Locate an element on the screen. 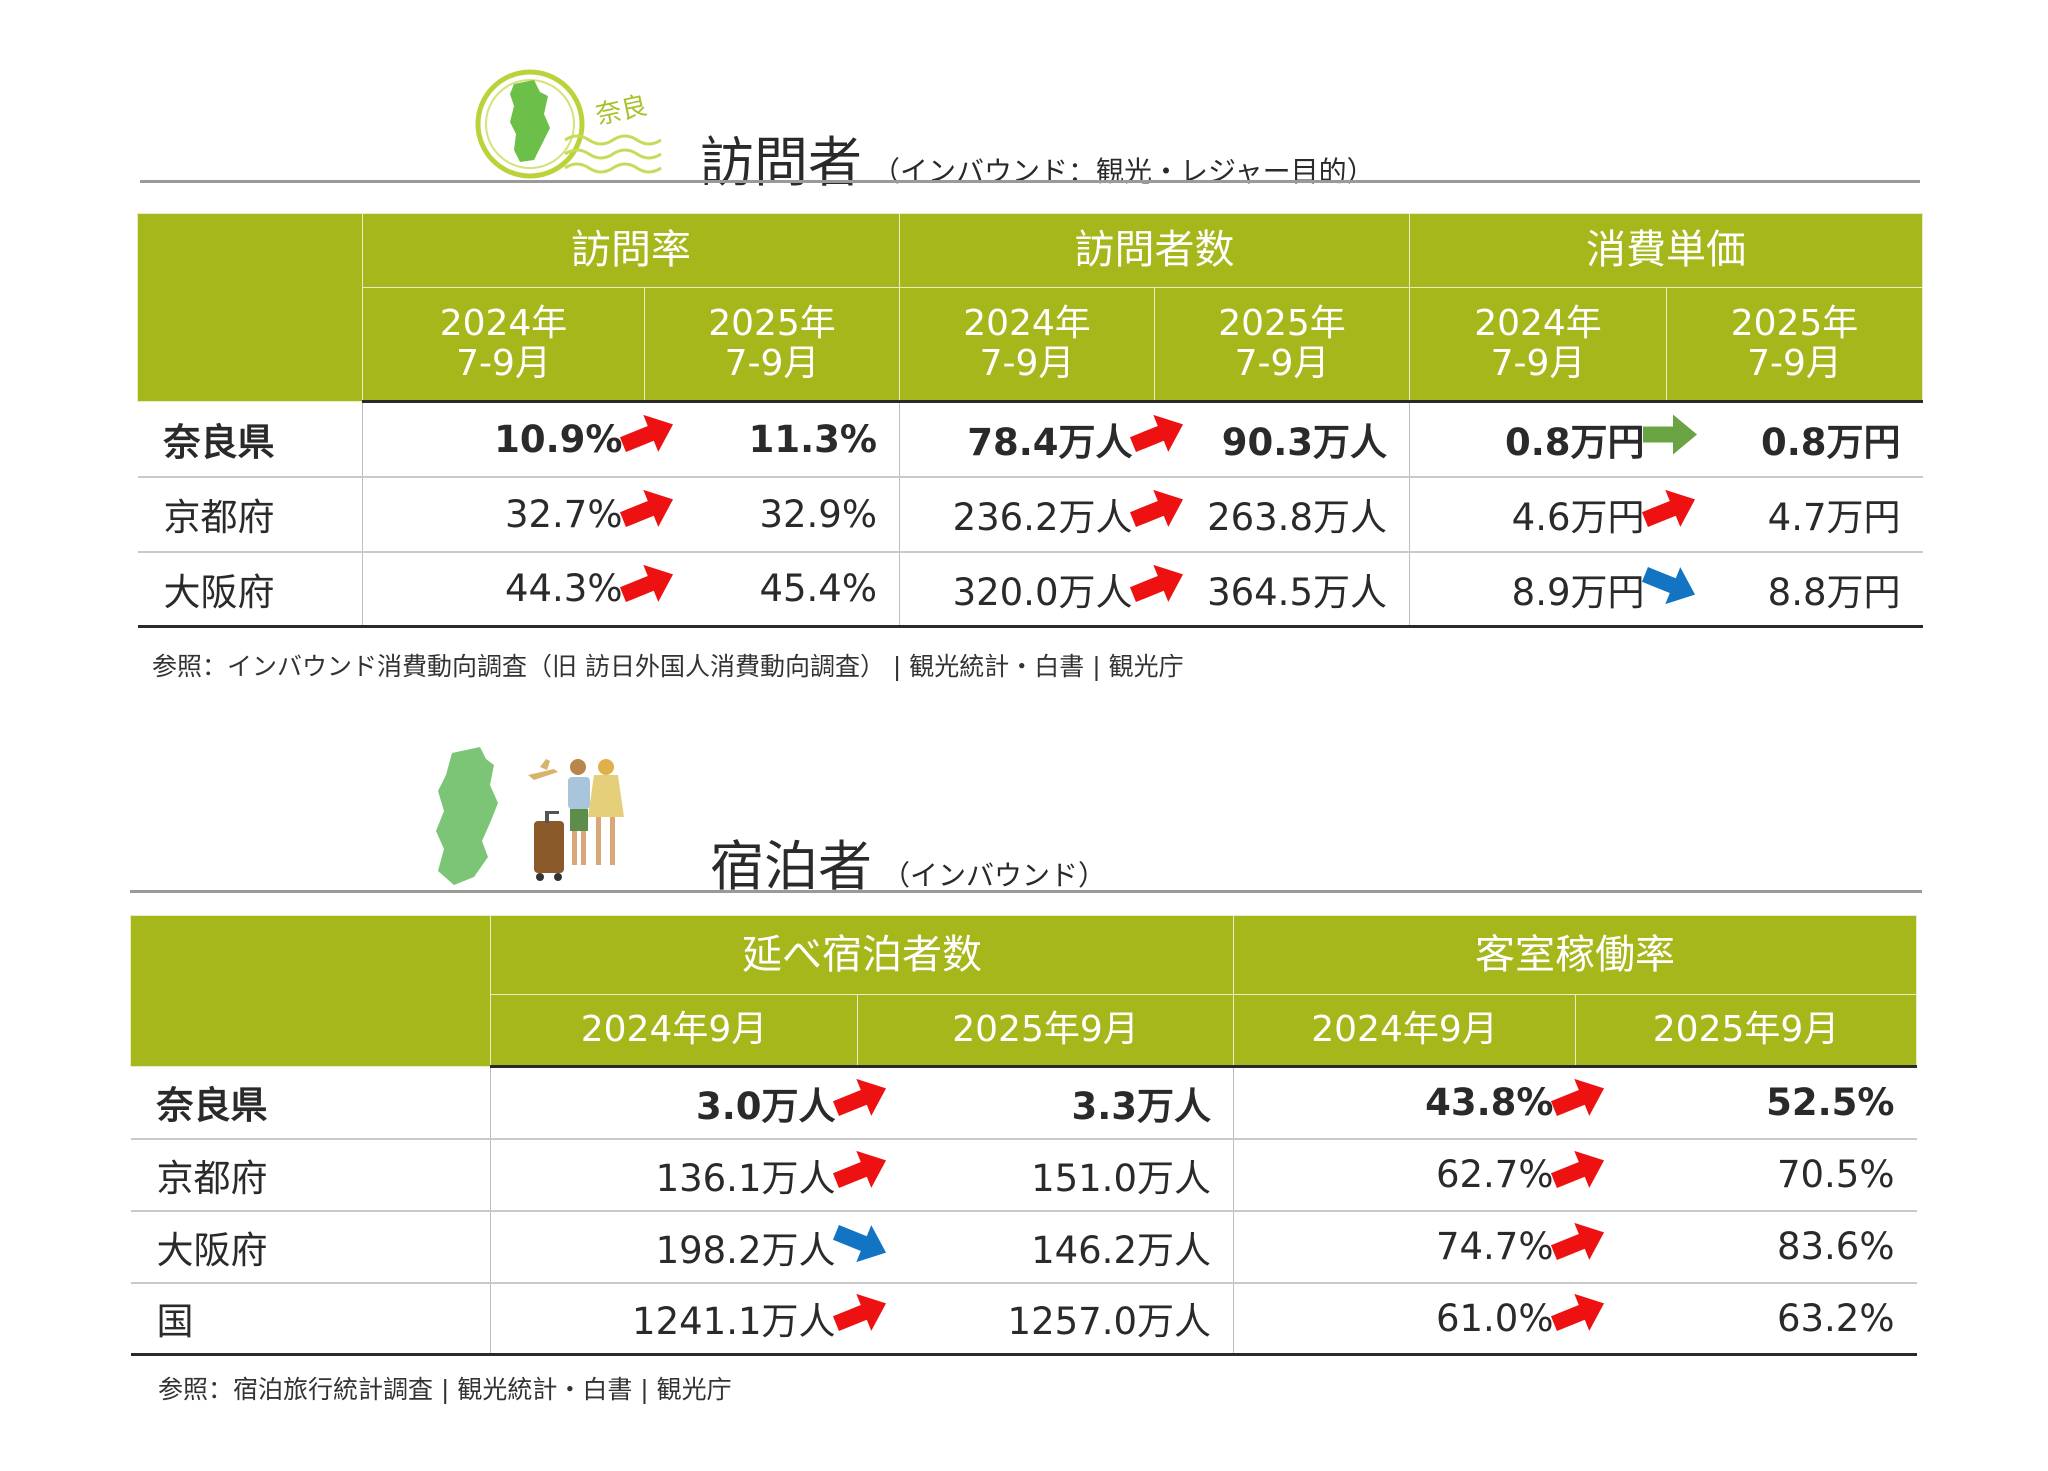  lodging-title-sub: （インバウンド） is located at coordinates (994, 875).